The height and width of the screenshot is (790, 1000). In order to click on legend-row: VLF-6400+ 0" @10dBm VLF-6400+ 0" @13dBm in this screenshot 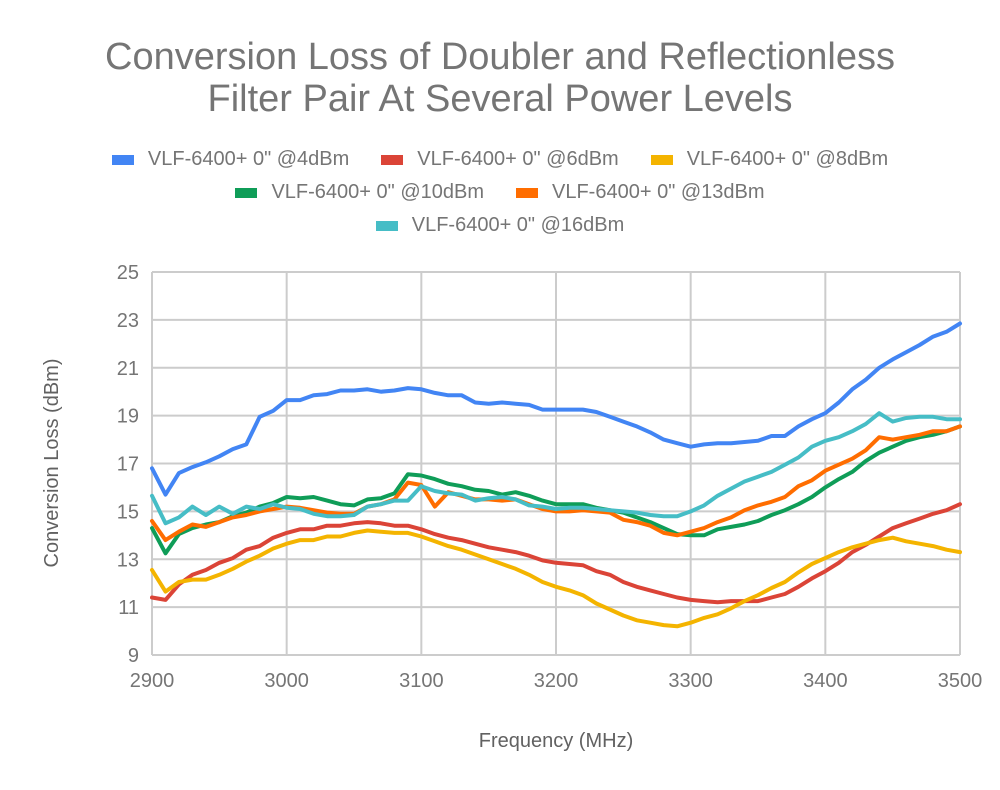, I will do `click(500, 192)`.